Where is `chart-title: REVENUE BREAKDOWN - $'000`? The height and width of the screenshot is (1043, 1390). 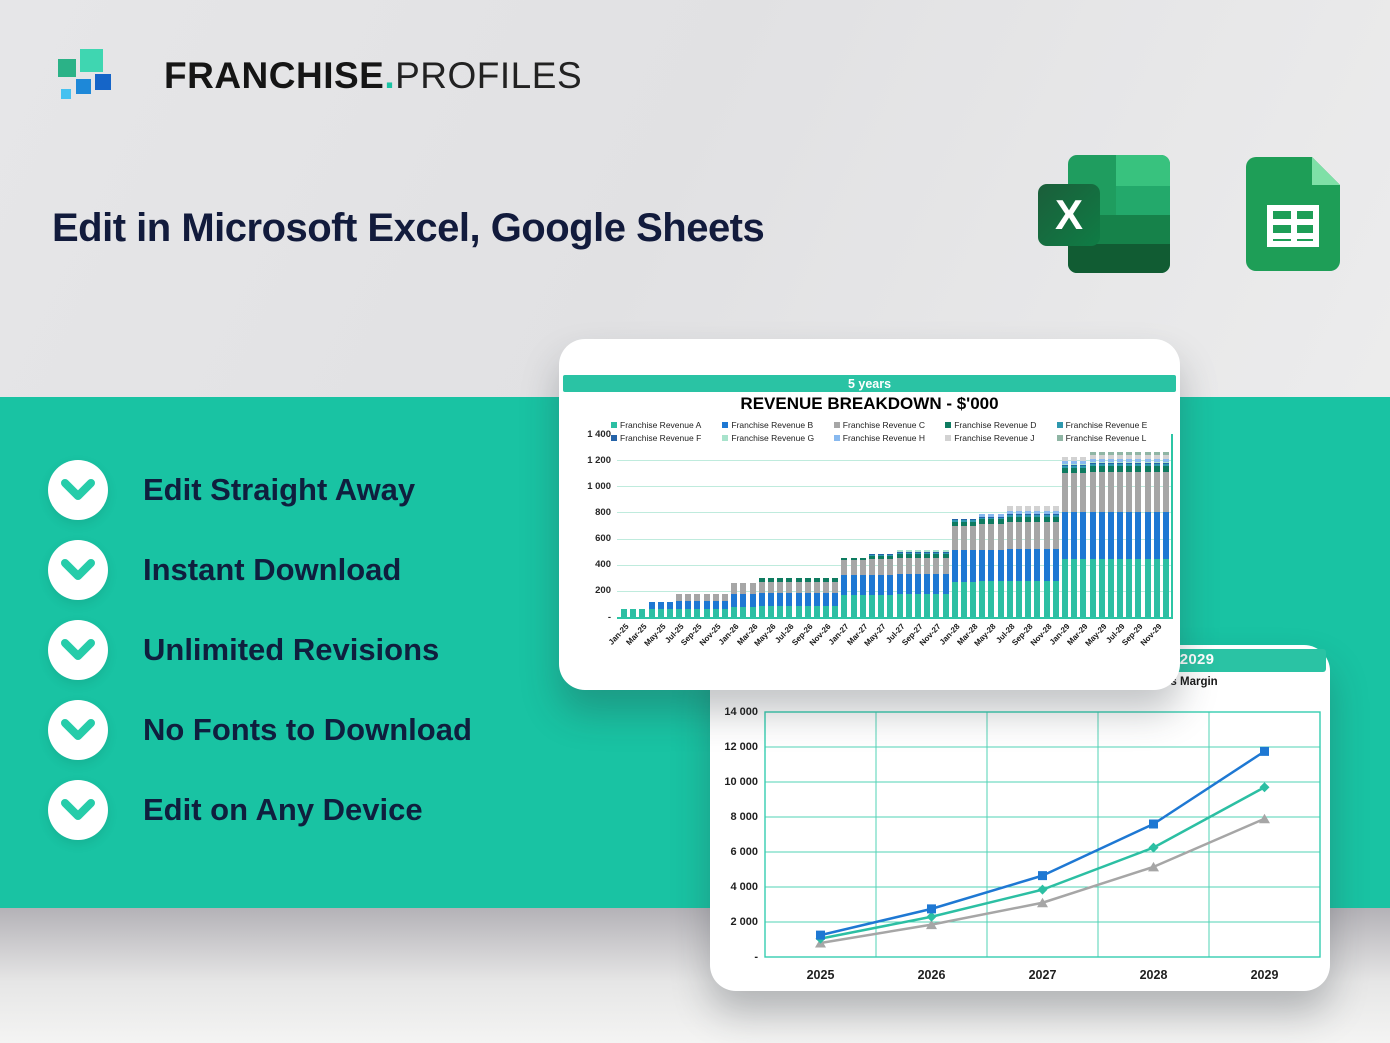
chart-title: REVENUE BREAKDOWN - $'000 is located at coordinates (869, 403).